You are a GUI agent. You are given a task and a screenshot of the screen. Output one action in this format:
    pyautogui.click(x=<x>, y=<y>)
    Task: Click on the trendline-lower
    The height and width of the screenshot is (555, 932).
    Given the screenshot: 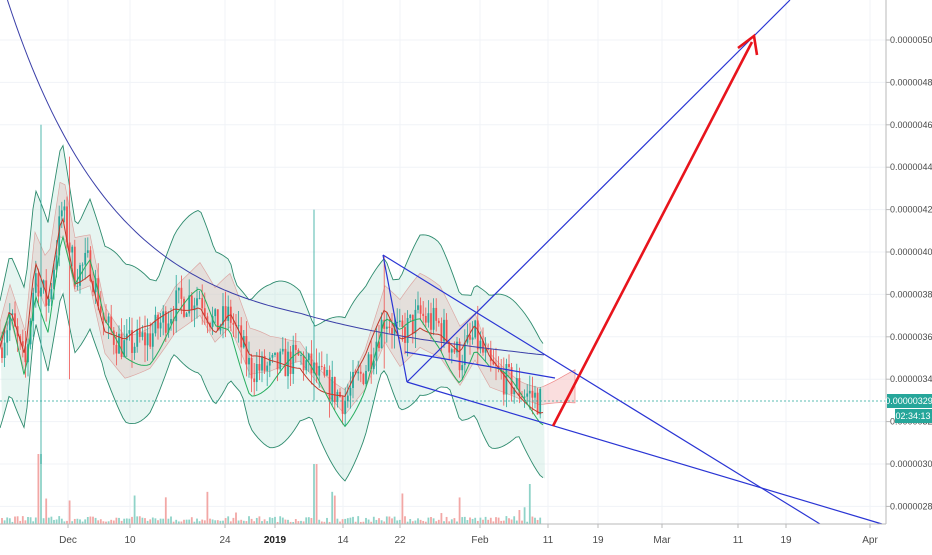 What is the action you would take?
    pyautogui.click(x=644, y=453)
    